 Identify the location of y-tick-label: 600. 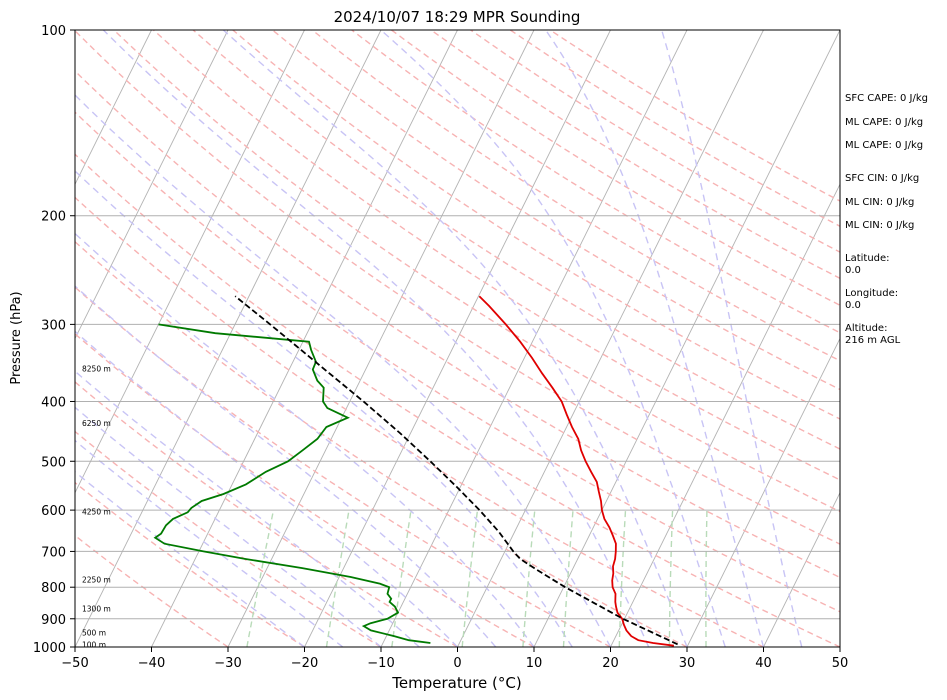
(53, 511).